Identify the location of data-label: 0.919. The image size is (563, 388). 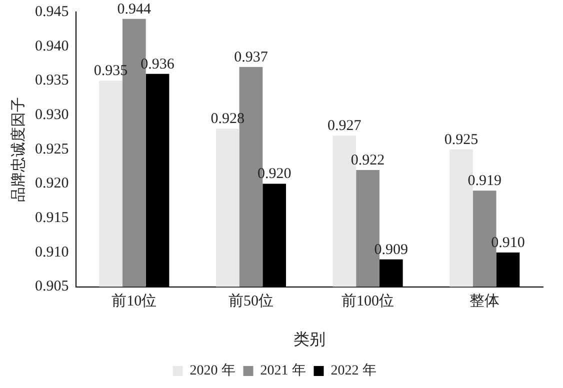
(485, 181).